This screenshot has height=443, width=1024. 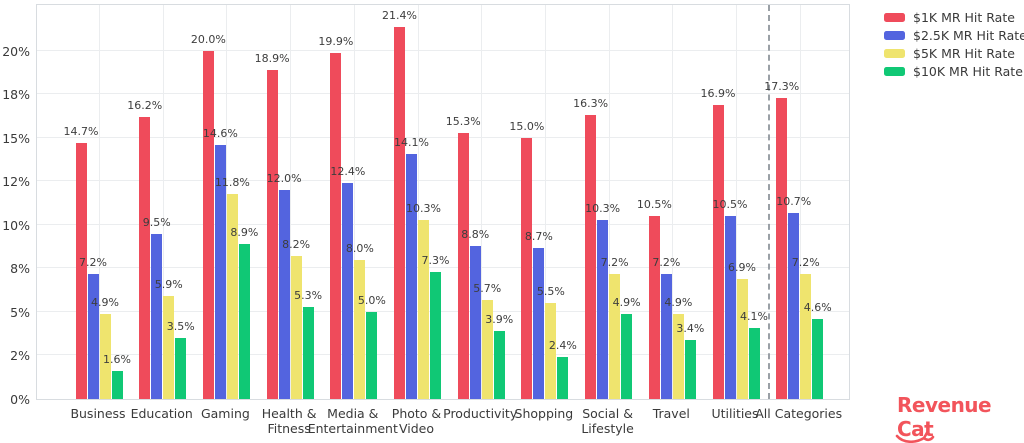 I want to click on bar-value-label: 14.6%, so click(x=220, y=133).